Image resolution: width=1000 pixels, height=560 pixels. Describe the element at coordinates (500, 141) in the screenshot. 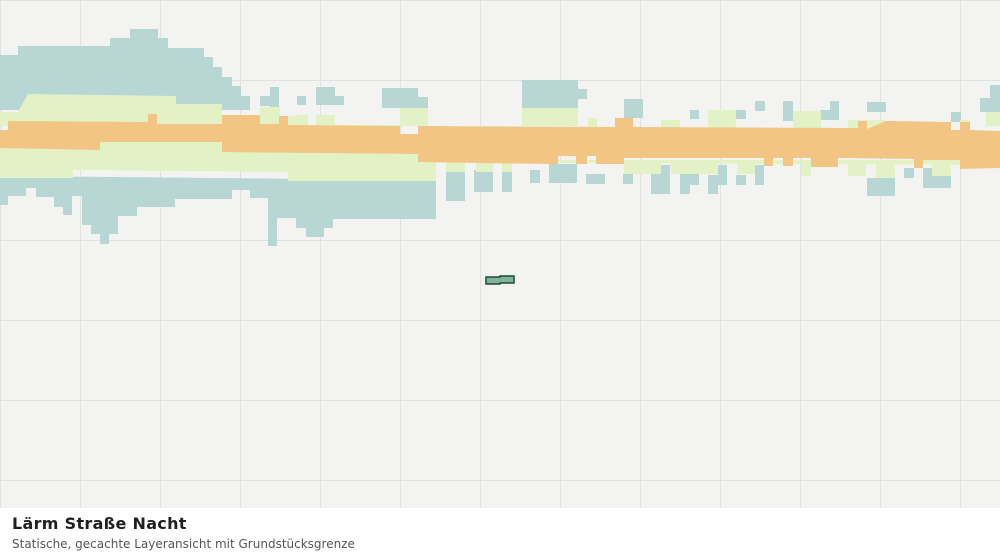

I see `noise-zone-high` at that location.